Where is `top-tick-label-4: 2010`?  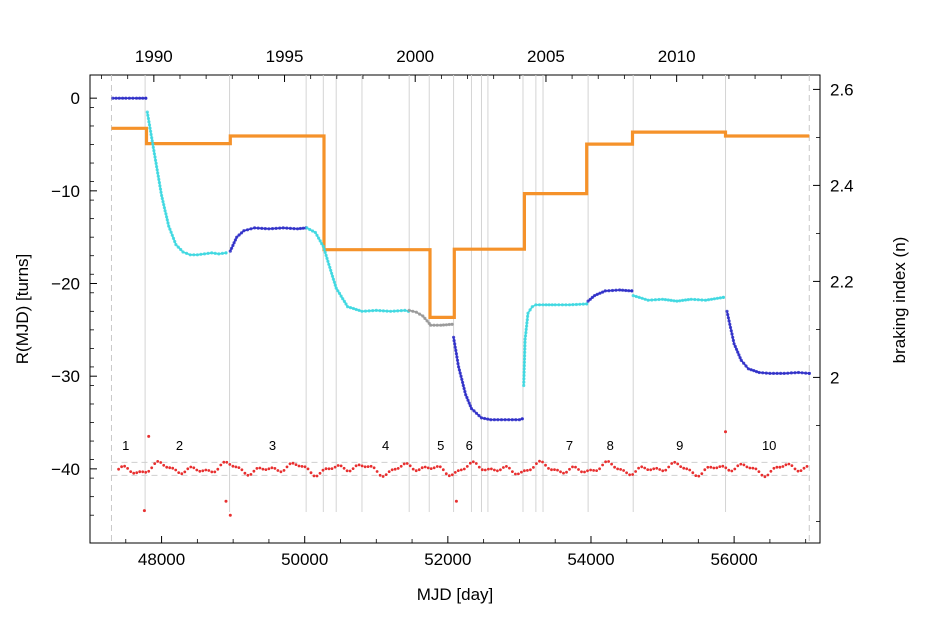 top-tick-label-4: 2010 is located at coordinates (677, 56).